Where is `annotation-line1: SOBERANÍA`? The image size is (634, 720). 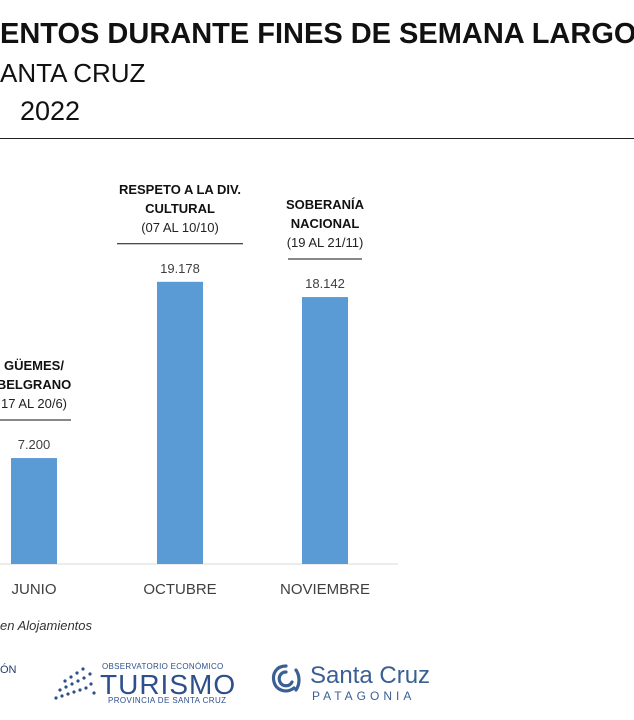
annotation-line1: SOBERANÍA is located at coordinates (325, 204).